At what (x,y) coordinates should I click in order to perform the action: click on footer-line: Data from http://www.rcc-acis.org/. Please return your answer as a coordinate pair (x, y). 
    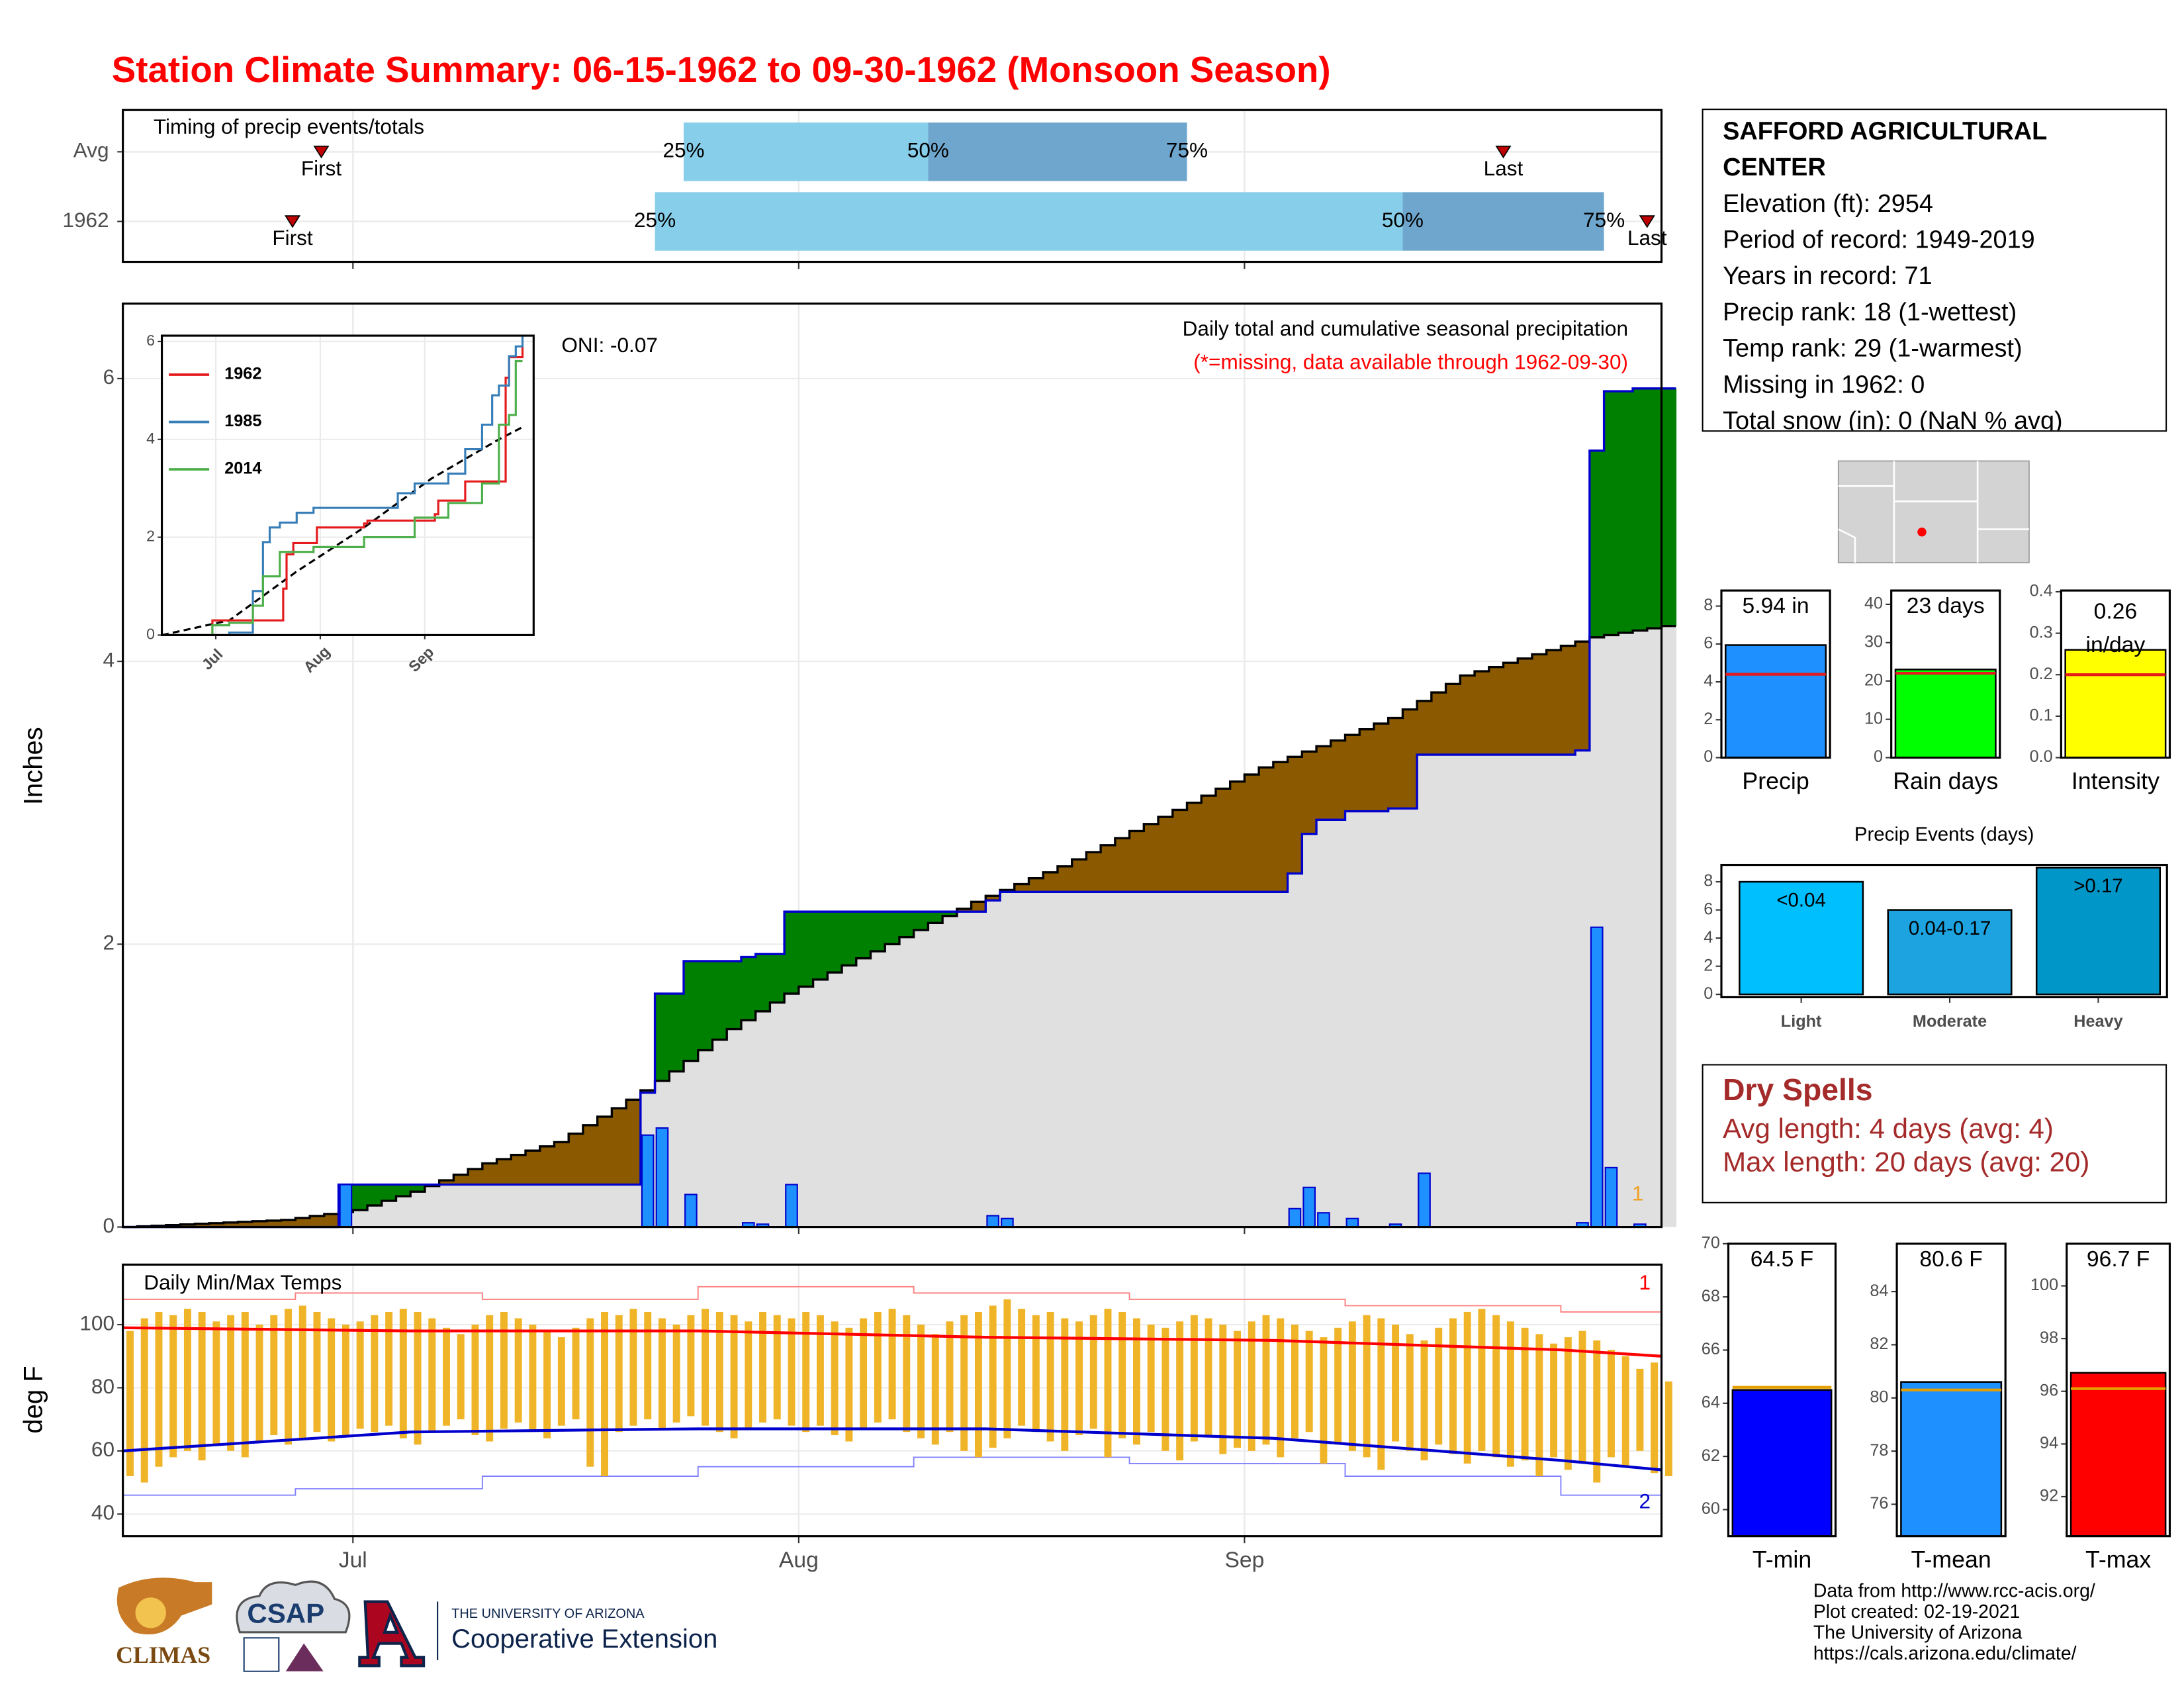
    Looking at the image, I should click on (1954, 1590).